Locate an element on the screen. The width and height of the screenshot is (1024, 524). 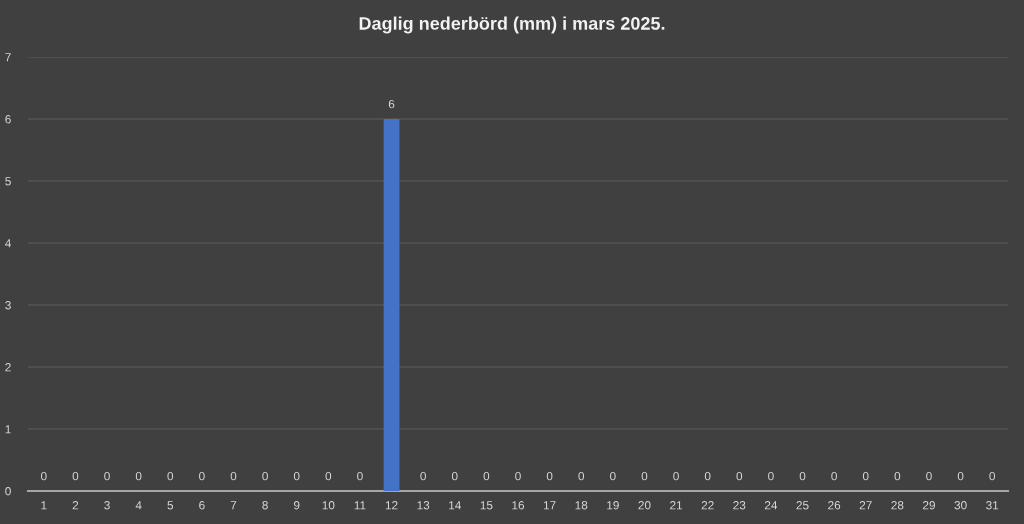
x-tick-label: 17 is located at coordinates (549, 505).